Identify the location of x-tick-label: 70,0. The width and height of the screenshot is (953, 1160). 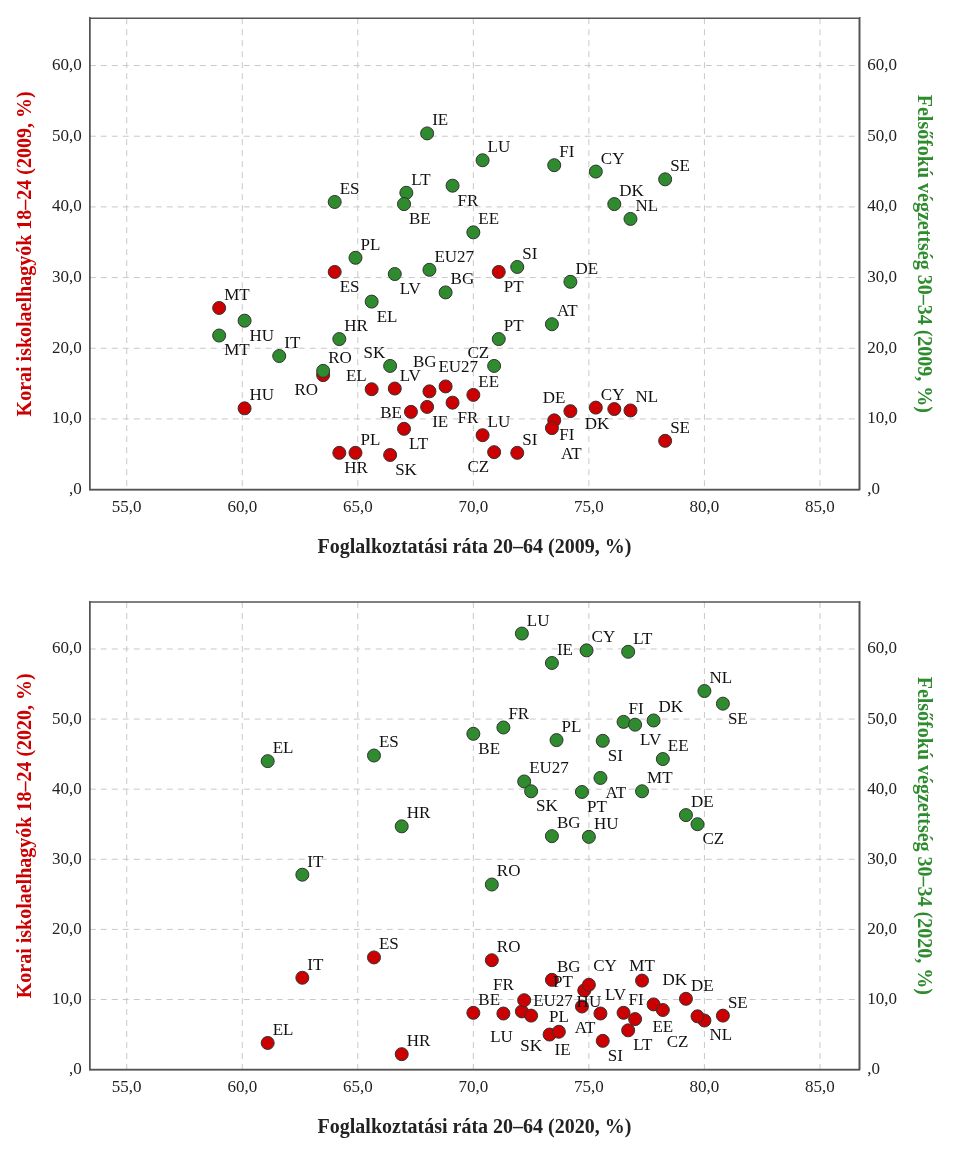
(473, 1087).